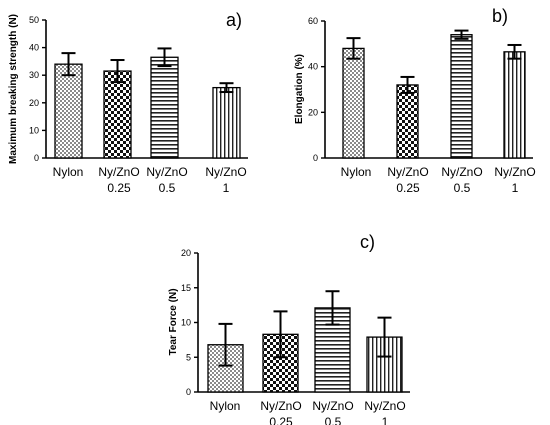 The image size is (550, 425). What do you see at coordinates (234, 20) in the screenshot?
I see `panel-label: a)` at bounding box center [234, 20].